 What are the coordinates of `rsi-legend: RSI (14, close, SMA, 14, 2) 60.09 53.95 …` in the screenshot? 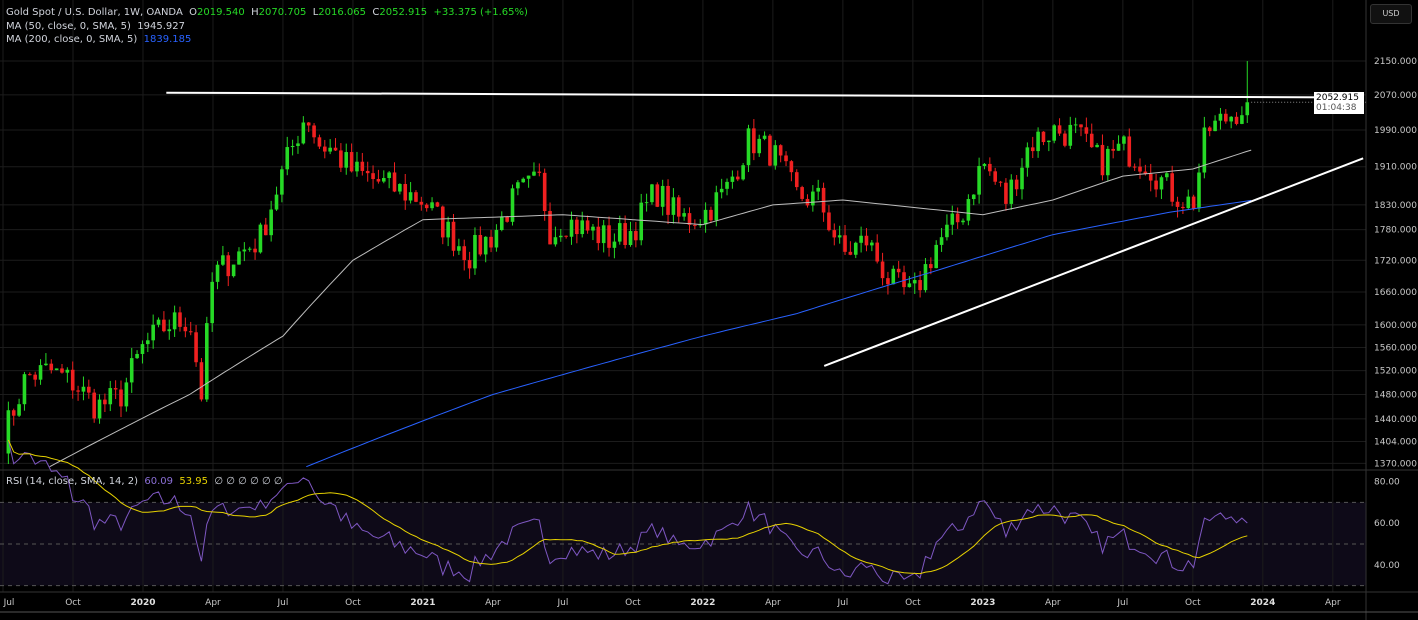 It's located at (144, 481).